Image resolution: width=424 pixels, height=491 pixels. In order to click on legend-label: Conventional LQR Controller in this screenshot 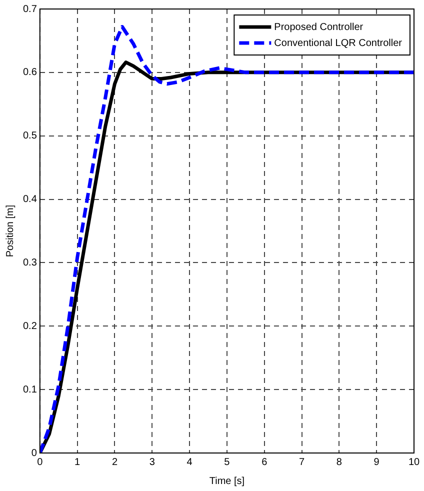, I will do `click(338, 43)`.